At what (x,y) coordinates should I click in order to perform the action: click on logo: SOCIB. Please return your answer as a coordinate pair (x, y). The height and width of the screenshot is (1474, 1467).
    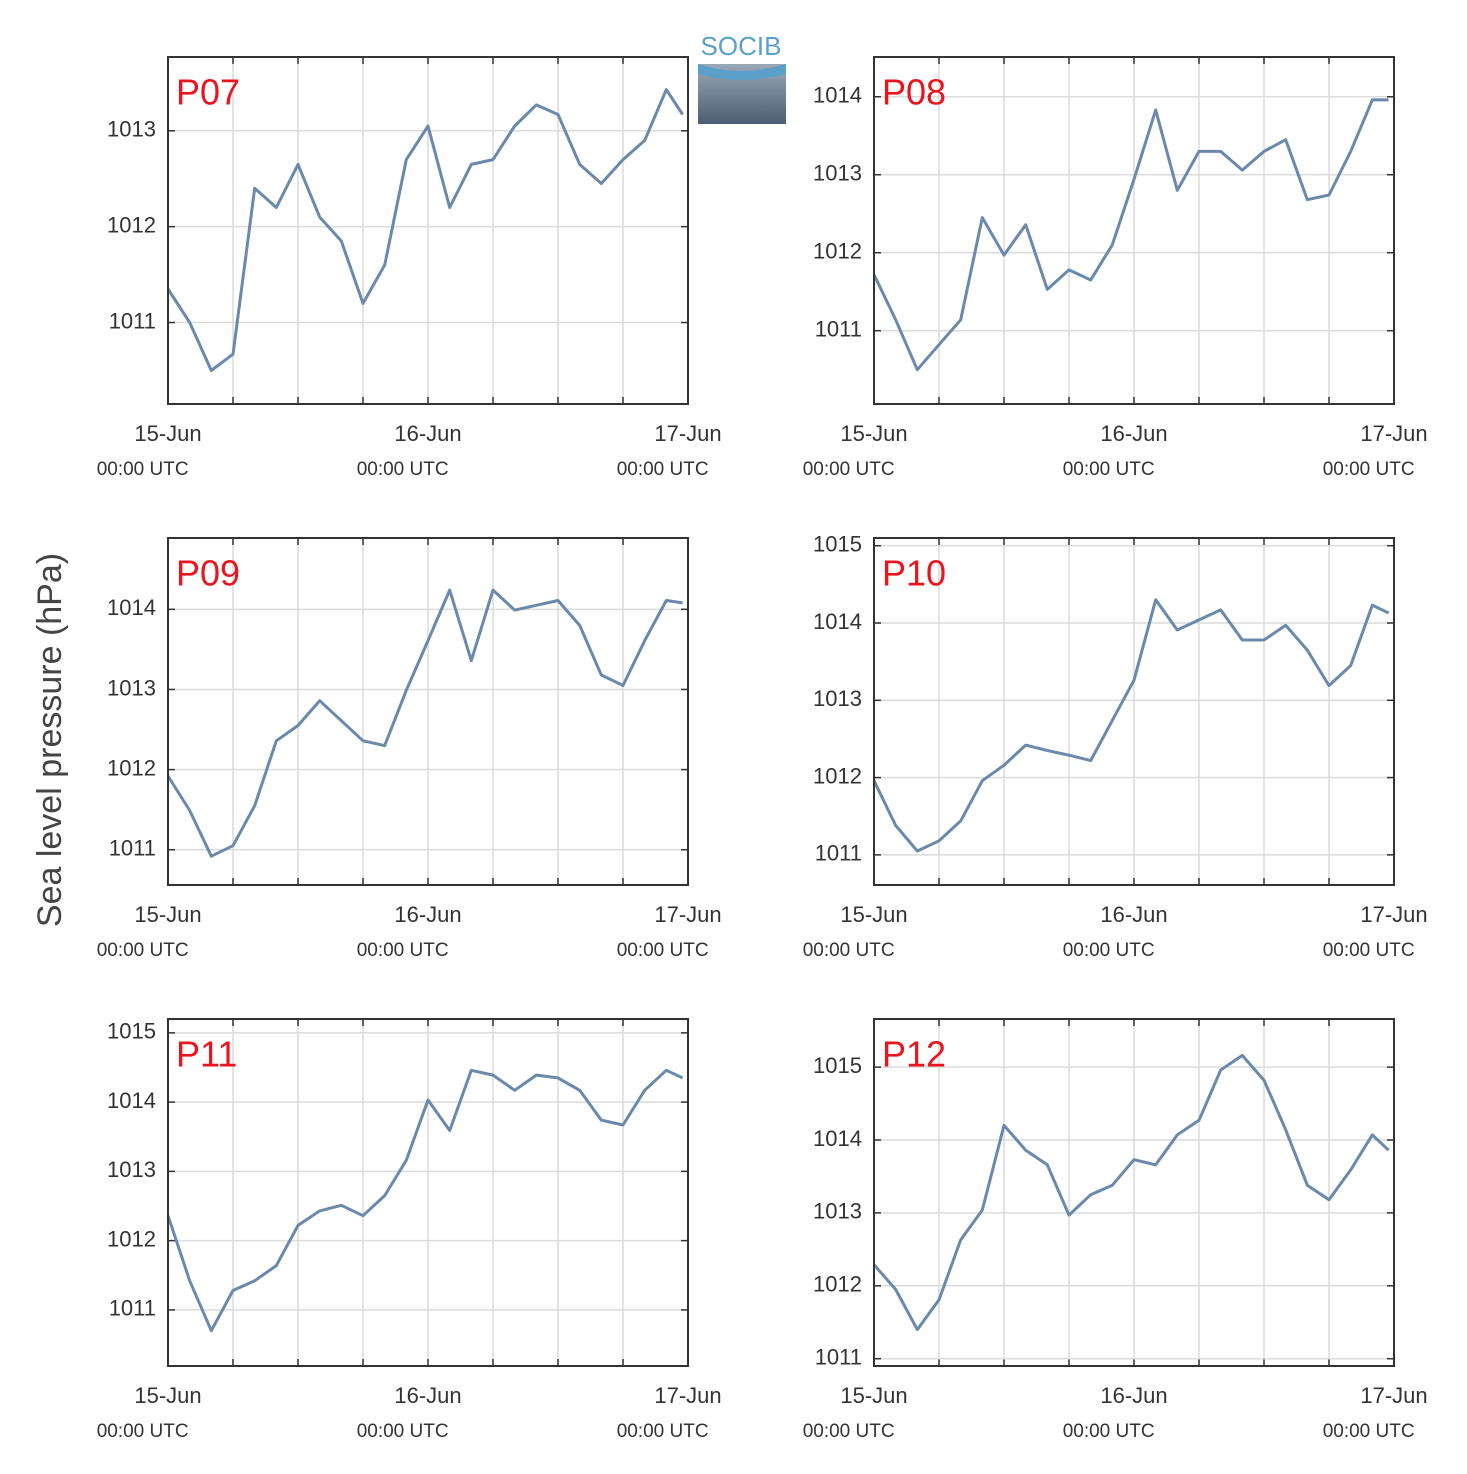
    Looking at the image, I should click on (742, 77).